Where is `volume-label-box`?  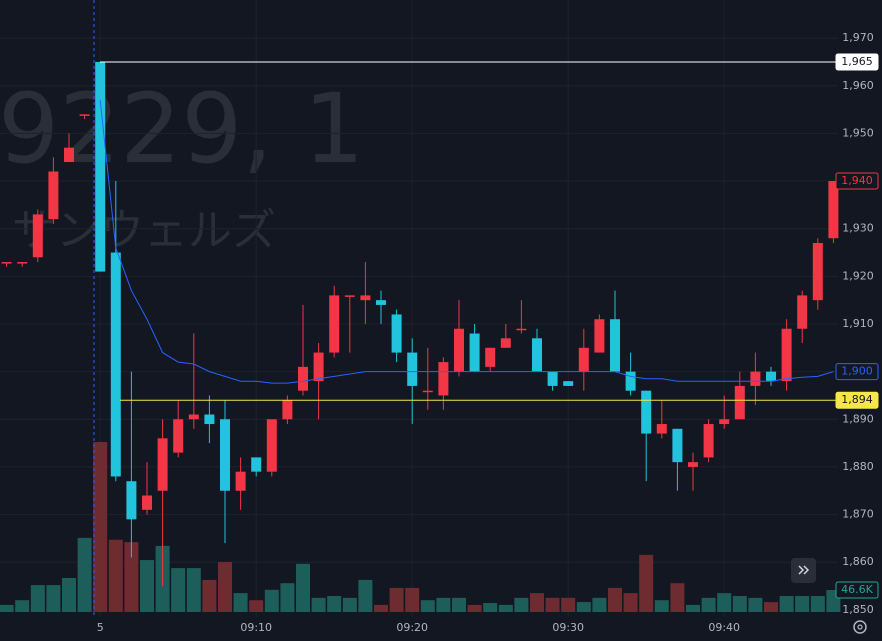 volume-label-box is located at coordinates (857, 590).